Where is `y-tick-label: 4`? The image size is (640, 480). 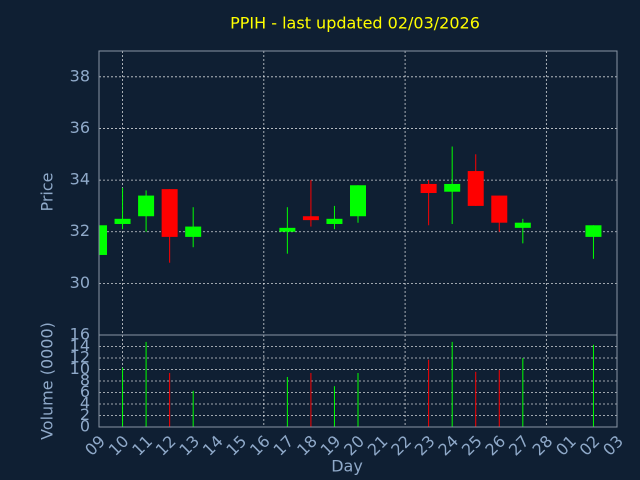 y-tick-label: 4 is located at coordinates (85, 403).